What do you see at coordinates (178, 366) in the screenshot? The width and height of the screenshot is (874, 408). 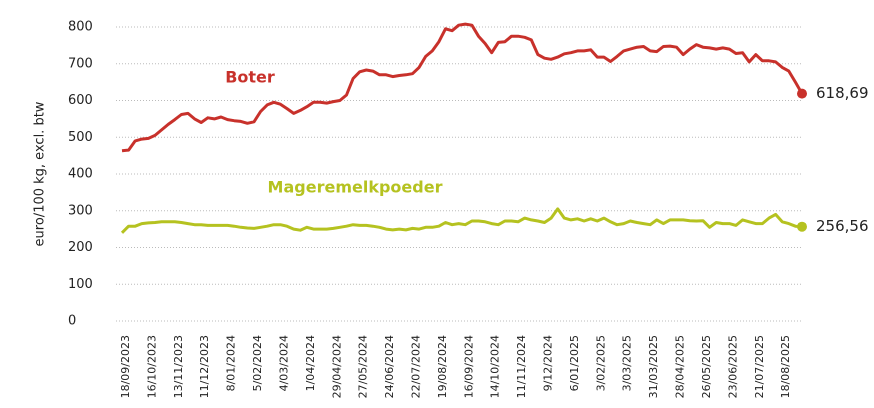 I see `x-tick-label: 13/11/2023` at bounding box center [178, 366].